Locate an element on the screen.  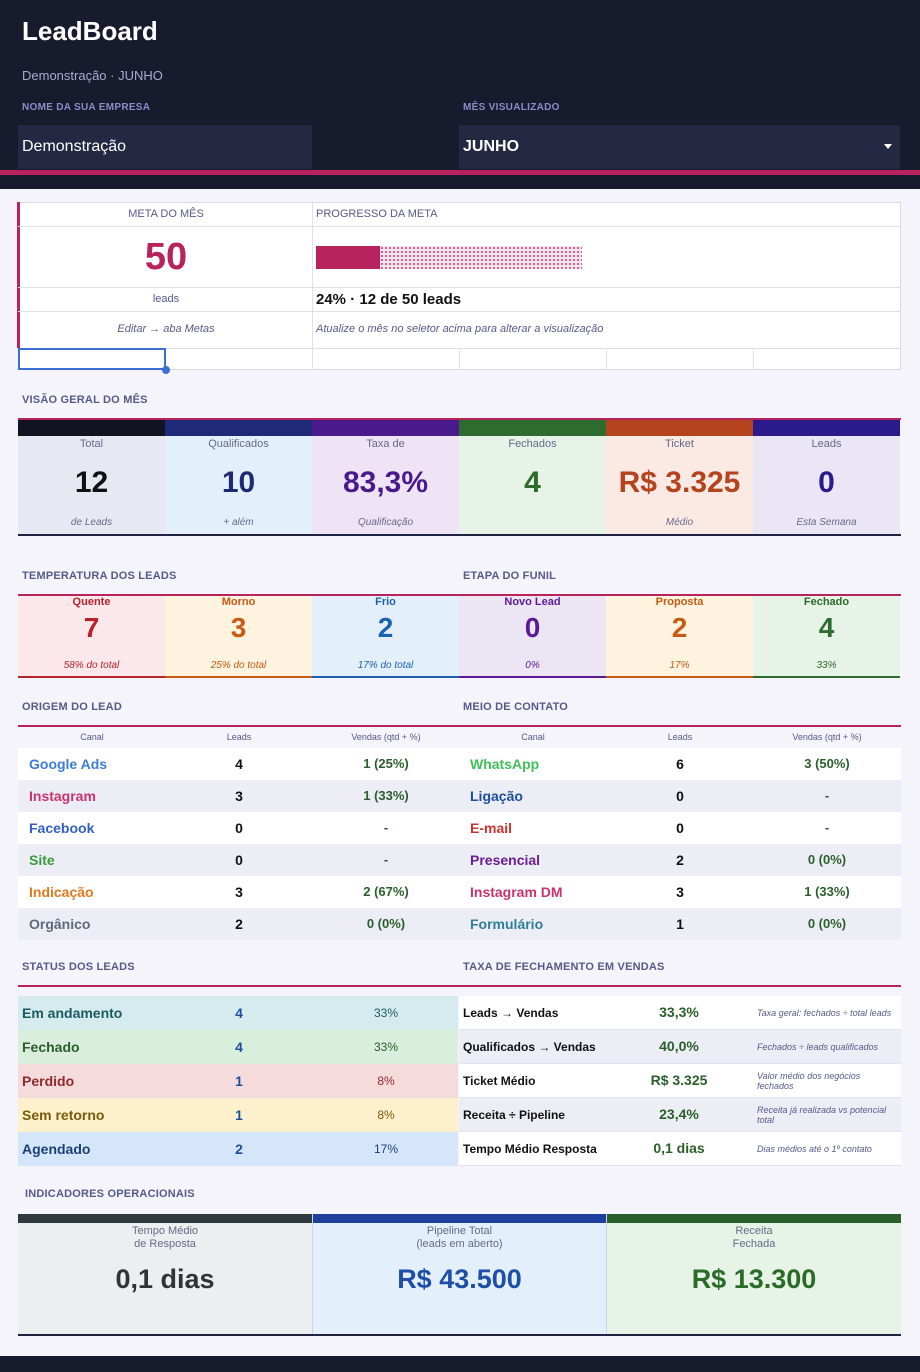
kpi-sublabel: Médio is located at coordinates (679, 522).